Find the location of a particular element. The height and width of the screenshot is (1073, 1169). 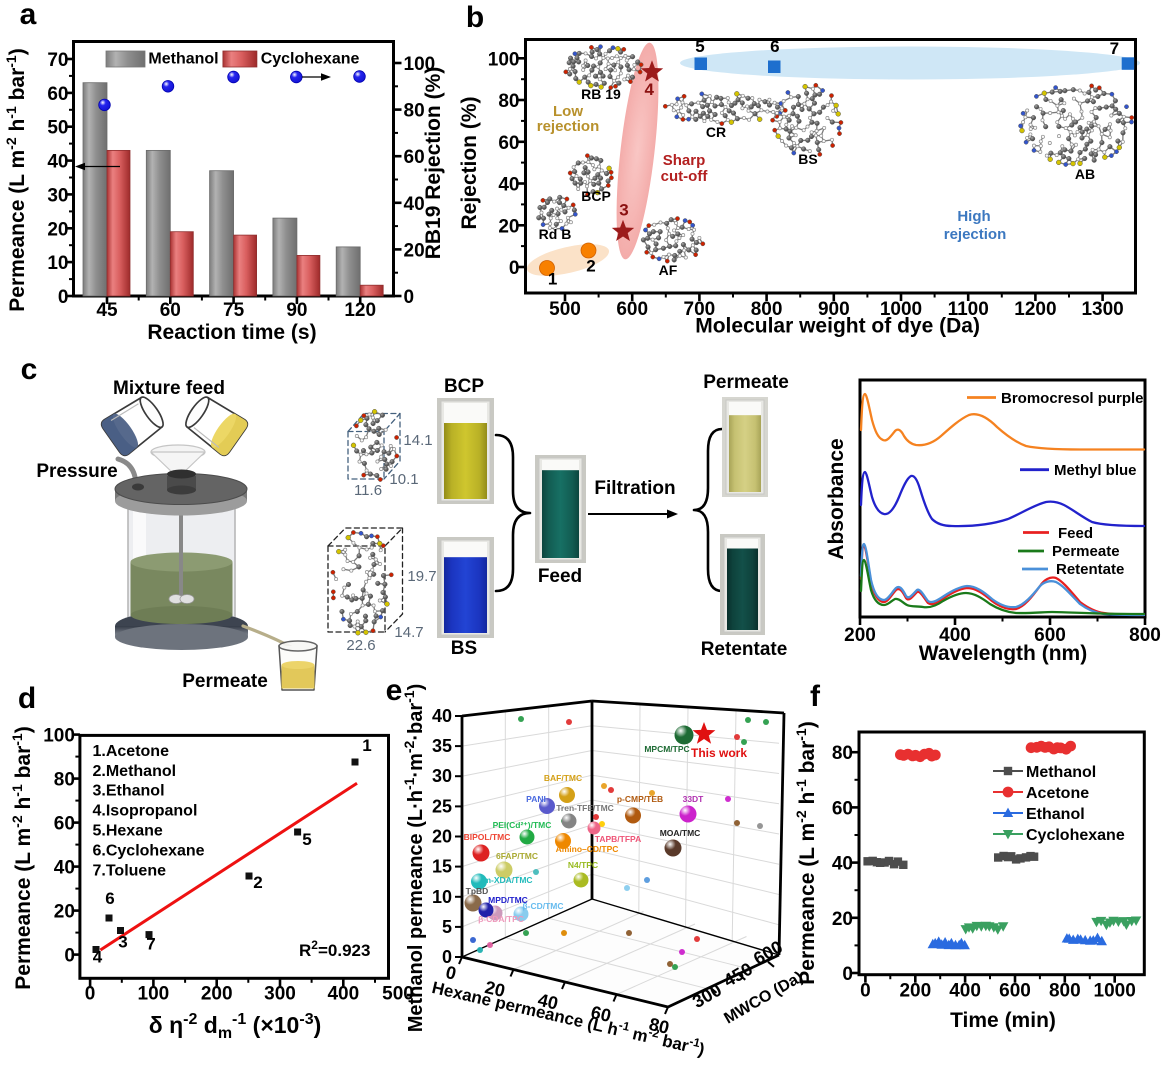

svg-text: rejection is located at coordinates (975, 234).